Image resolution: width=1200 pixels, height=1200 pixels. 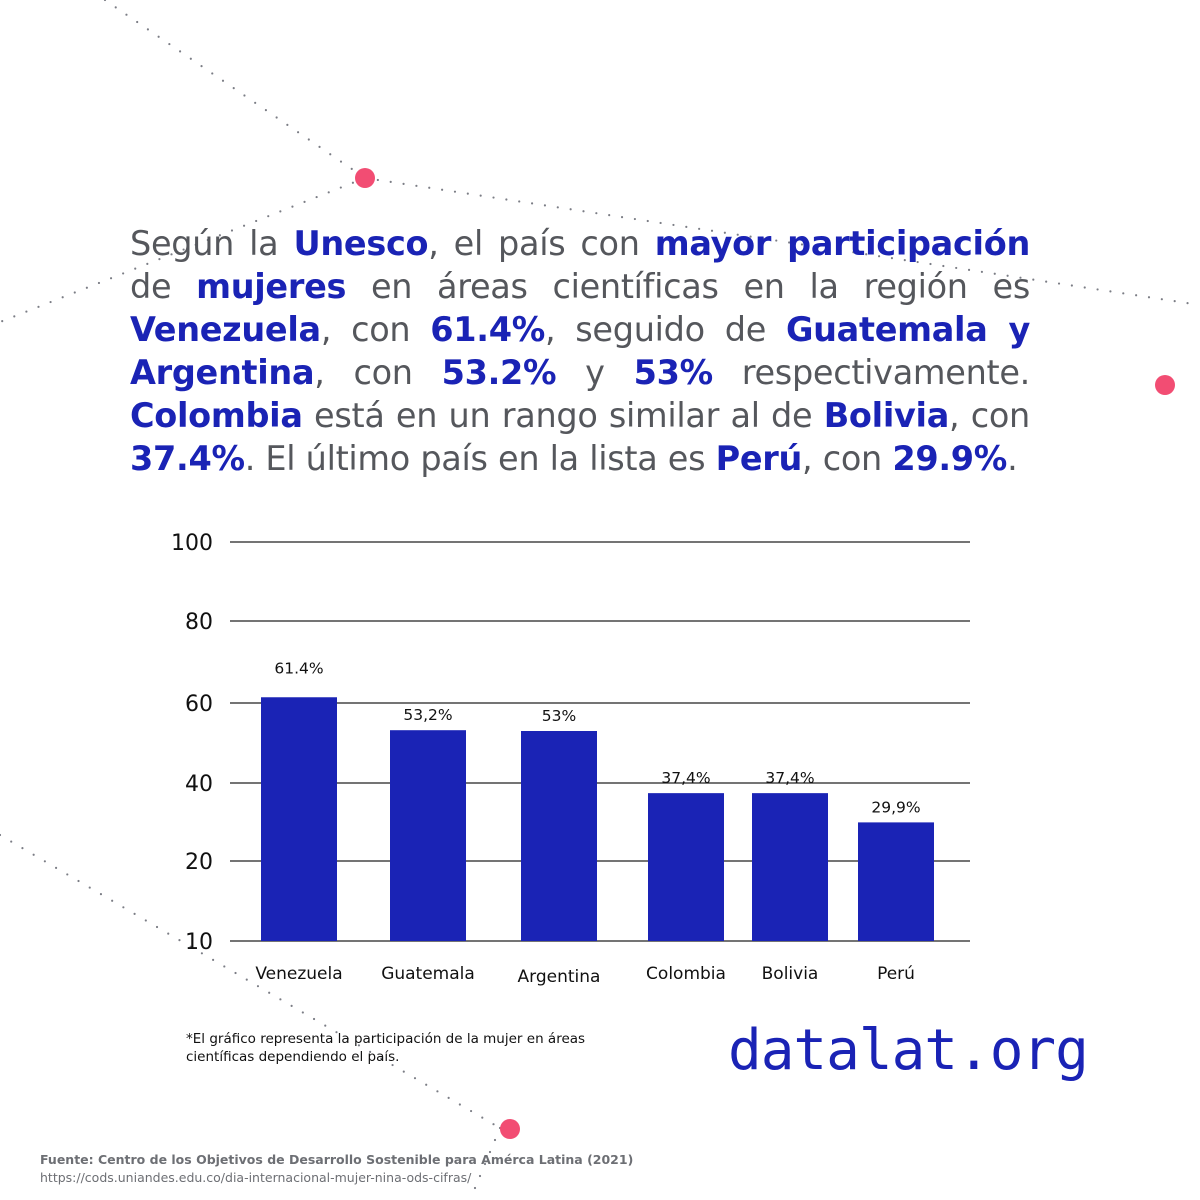 I want to click on brand-logo: datalat.org, so click(x=908, y=1050).